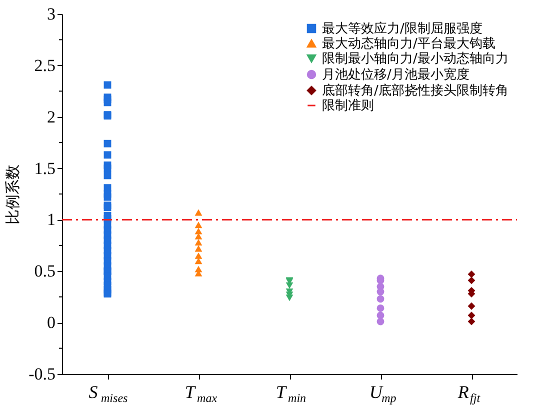  What do you see at coordinates (409, 44) in the screenshot?
I see `legend-label: 最大动态轴向力/平台最大钩载` at bounding box center [409, 44].